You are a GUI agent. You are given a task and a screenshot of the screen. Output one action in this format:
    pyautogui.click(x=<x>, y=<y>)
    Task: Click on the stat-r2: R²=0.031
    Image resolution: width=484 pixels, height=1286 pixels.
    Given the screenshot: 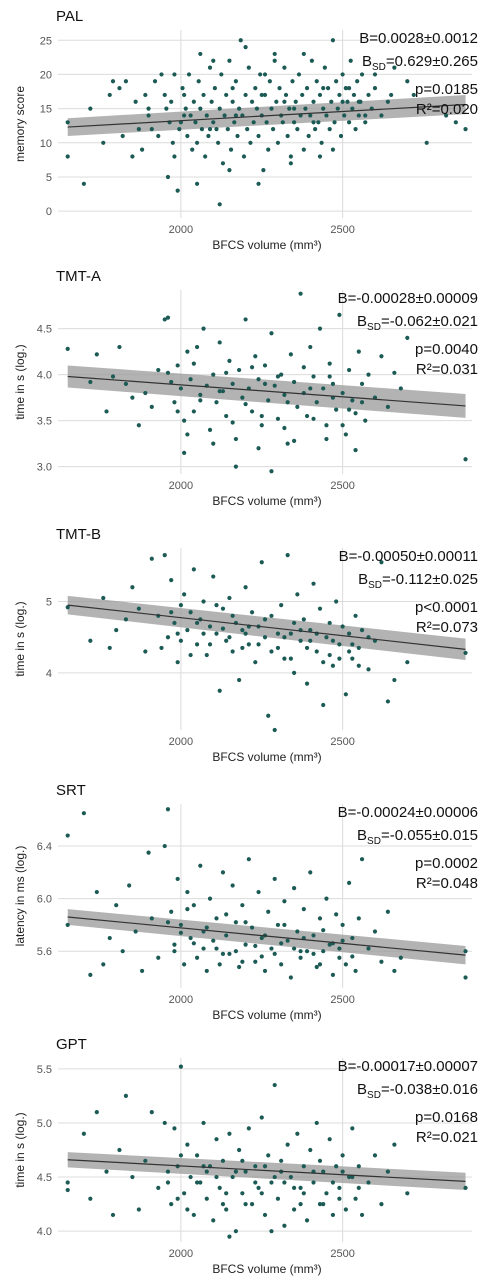 What is the action you would take?
    pyautogui.click(x=447, y=369)
    